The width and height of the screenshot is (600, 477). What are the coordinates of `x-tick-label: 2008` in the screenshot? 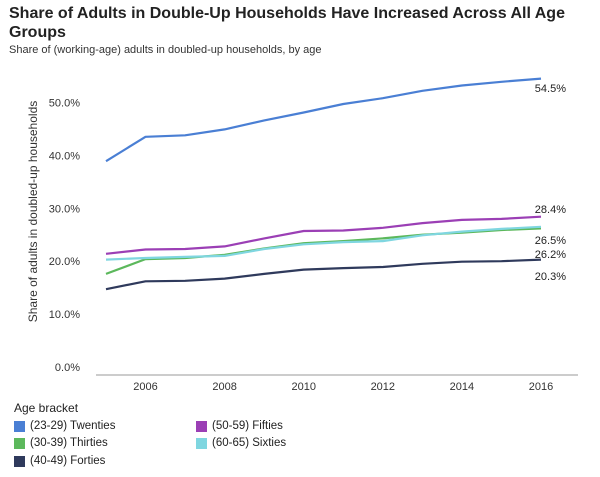 It's located at (224, 387).